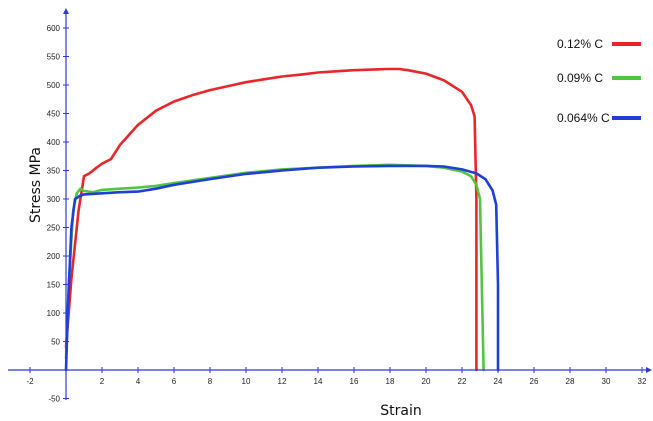 The height and width of the screenshot is (421, 653). What do you see at coordinates (66, 11) in the screenshot?
I see `y-axis-arrow` at bounding box center [66, 11].